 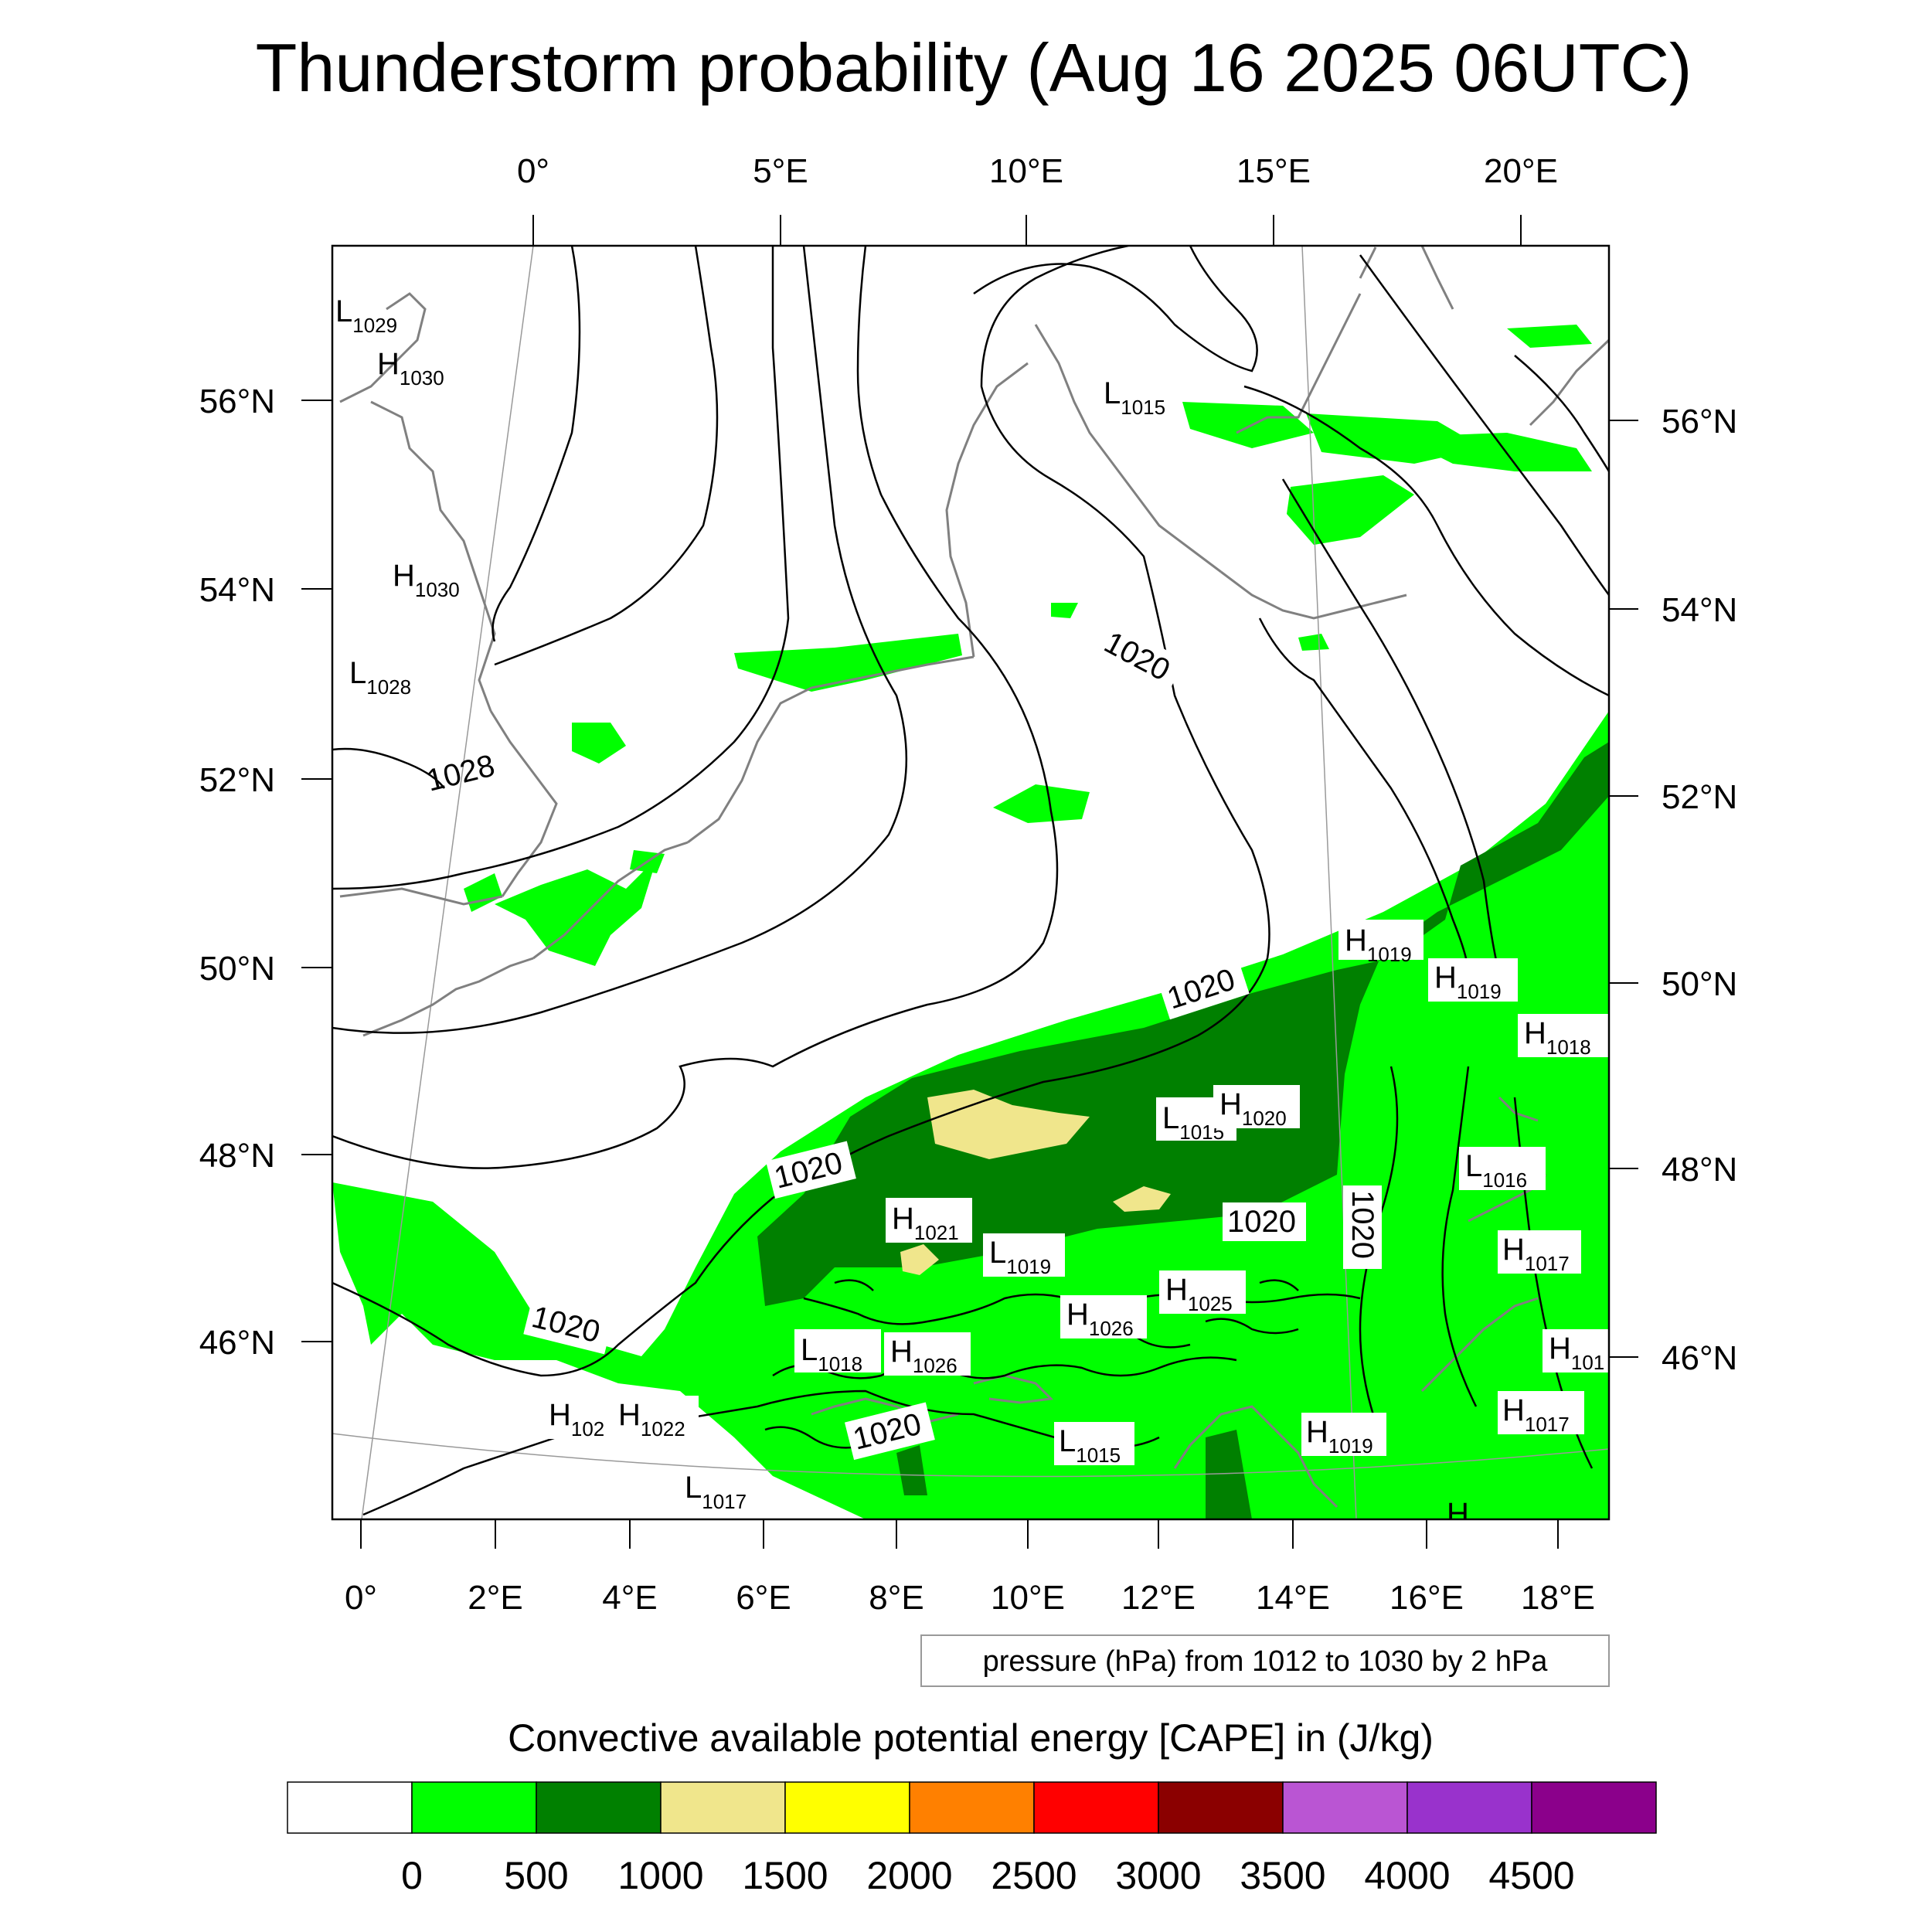 I want to click on colorbar-label: 2500, so click(x=1034, y=1875).